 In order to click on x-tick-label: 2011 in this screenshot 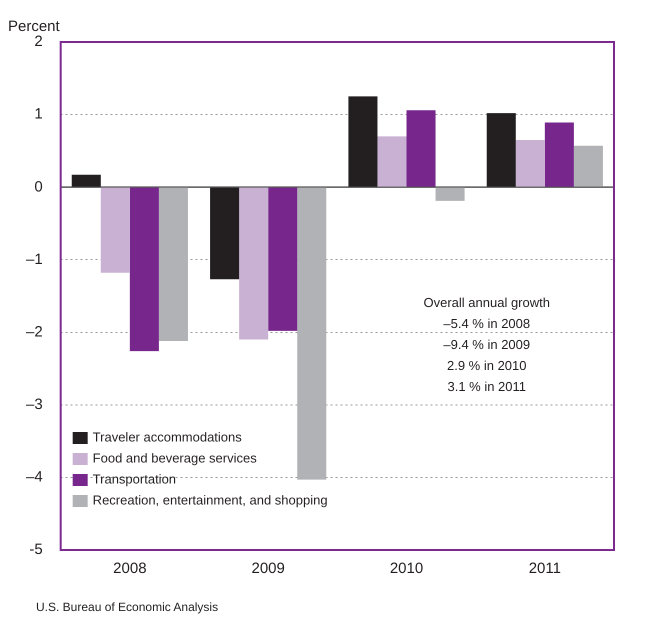, I will do `click(544, 569)`.